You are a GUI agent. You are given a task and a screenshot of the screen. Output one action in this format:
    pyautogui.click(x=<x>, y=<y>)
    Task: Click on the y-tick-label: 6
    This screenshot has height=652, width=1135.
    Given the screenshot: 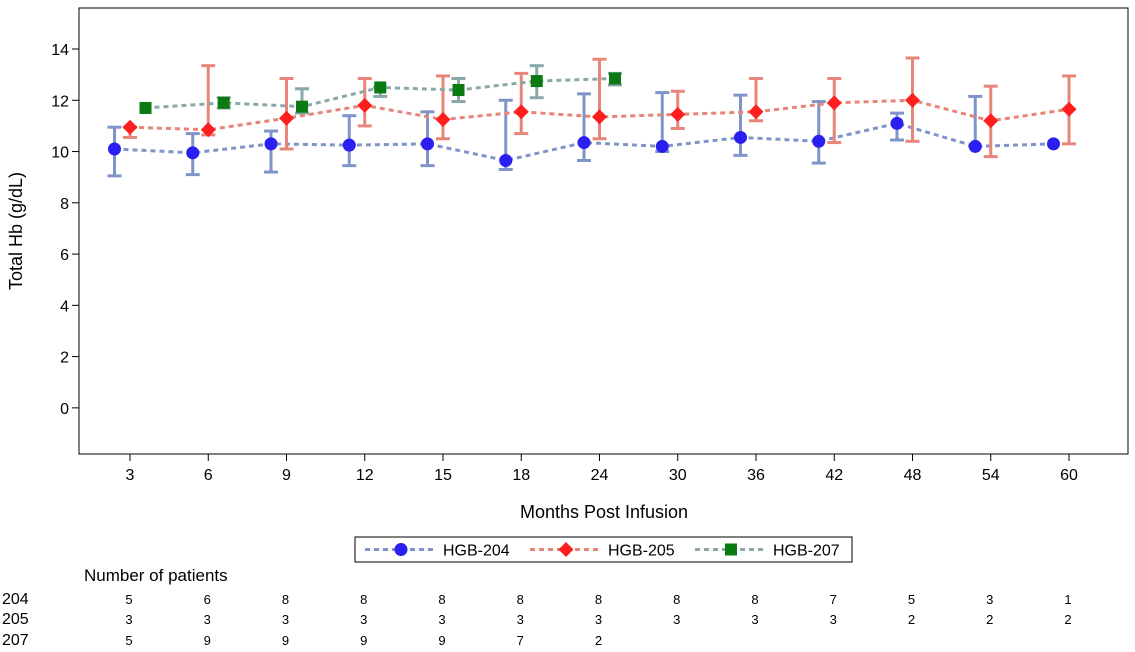 What is the action you would take?
    pyautogui.click(x=64, y=255)
    